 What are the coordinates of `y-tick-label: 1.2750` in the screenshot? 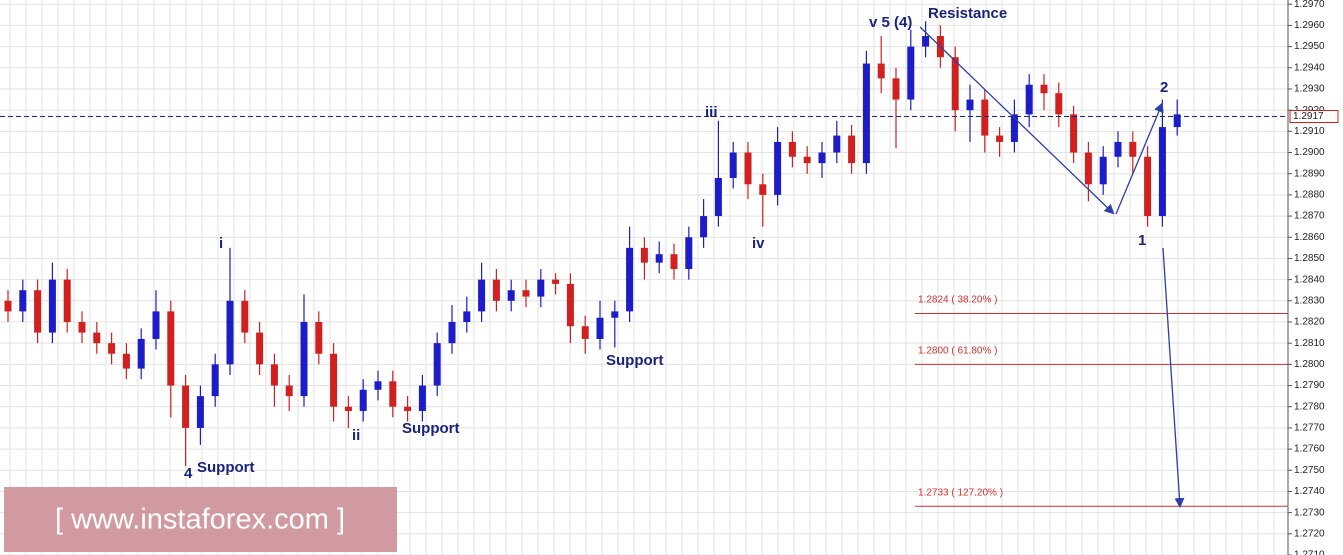 It's located at (1309, 470).